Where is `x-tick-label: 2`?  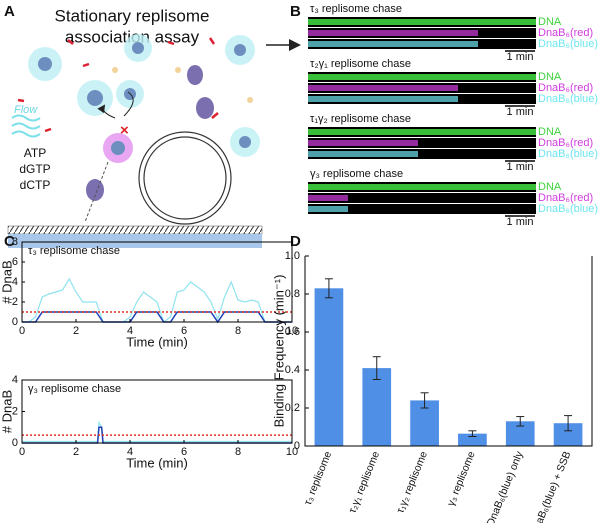 x-tick-label: 2 is located at coordinates (76, 331).